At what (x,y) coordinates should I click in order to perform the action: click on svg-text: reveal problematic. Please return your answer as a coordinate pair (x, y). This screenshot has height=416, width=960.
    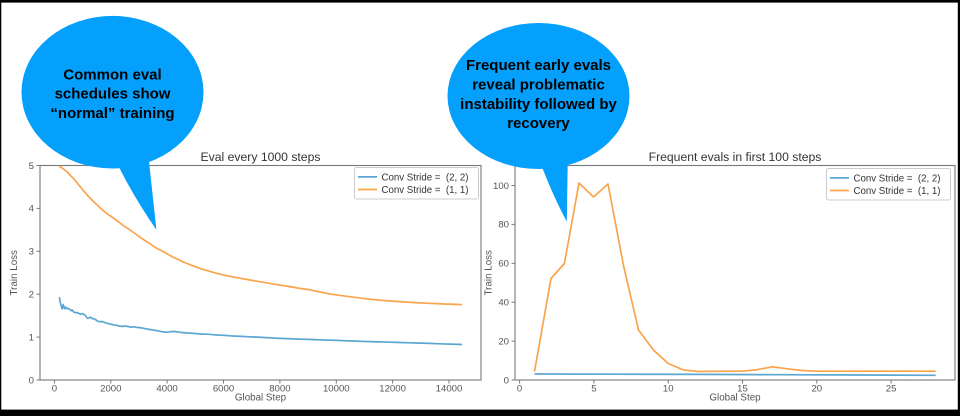
    Looking at the image, I should click on (538, 84).